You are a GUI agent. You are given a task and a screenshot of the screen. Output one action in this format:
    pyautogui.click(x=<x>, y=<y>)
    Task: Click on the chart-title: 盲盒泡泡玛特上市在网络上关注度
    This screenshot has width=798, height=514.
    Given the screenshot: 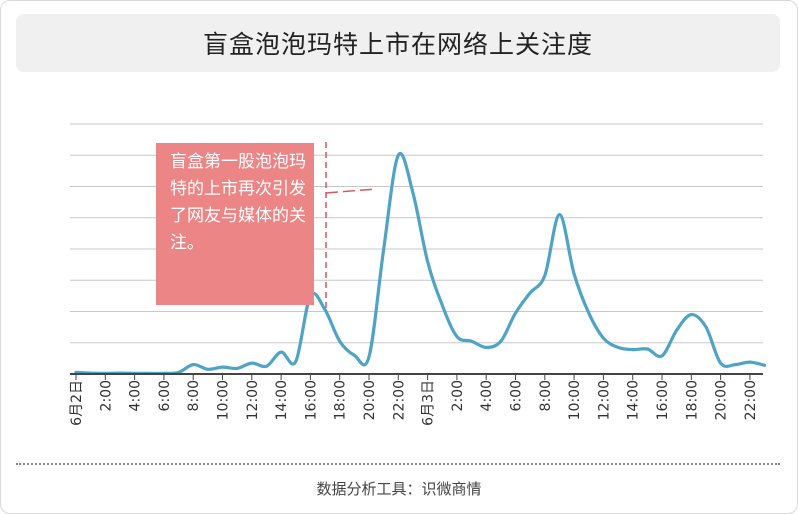 What is the action you would take?
    pyautogui.click(x=397, y=44)
    